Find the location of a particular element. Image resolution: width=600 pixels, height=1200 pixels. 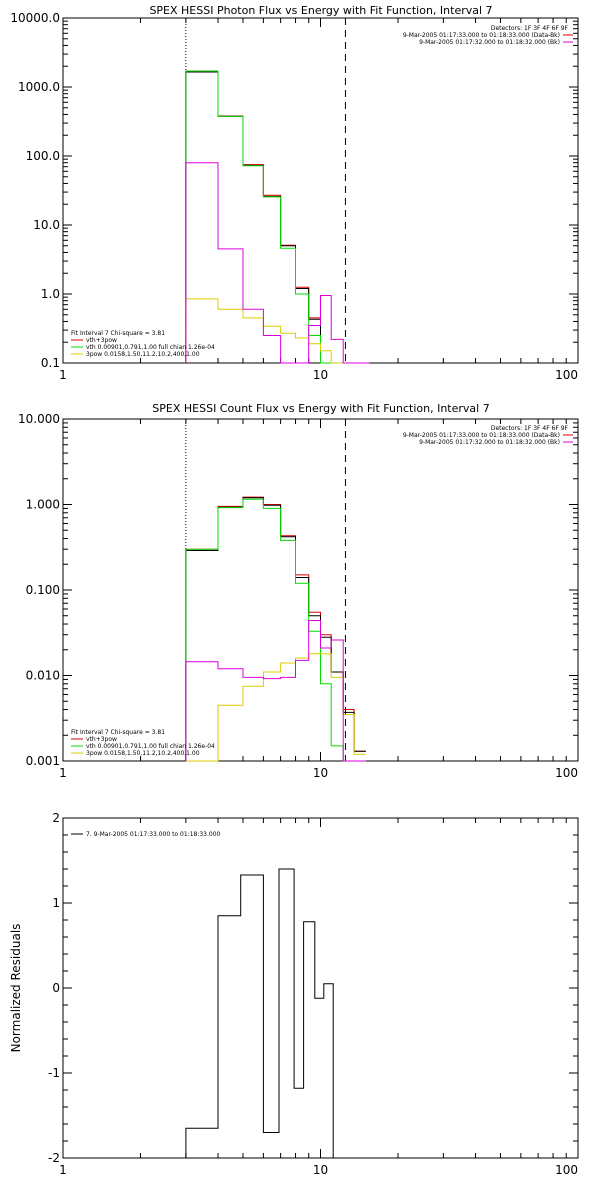

y-tick-label: 1.000 is located at coordinates (43, 505).